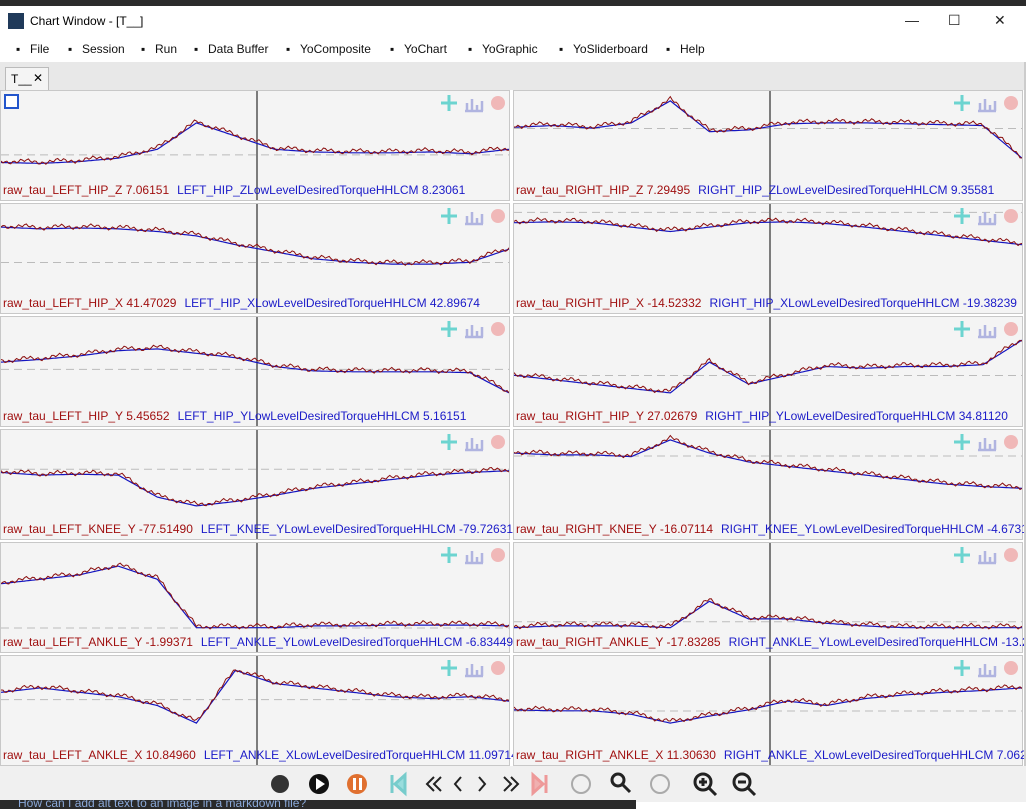 The image size is (1026, 809). What do you see at coordinates (610, 49) in the screenshot?
I see `menu-item: YoSliderboard` at bounding box center [610, 49].